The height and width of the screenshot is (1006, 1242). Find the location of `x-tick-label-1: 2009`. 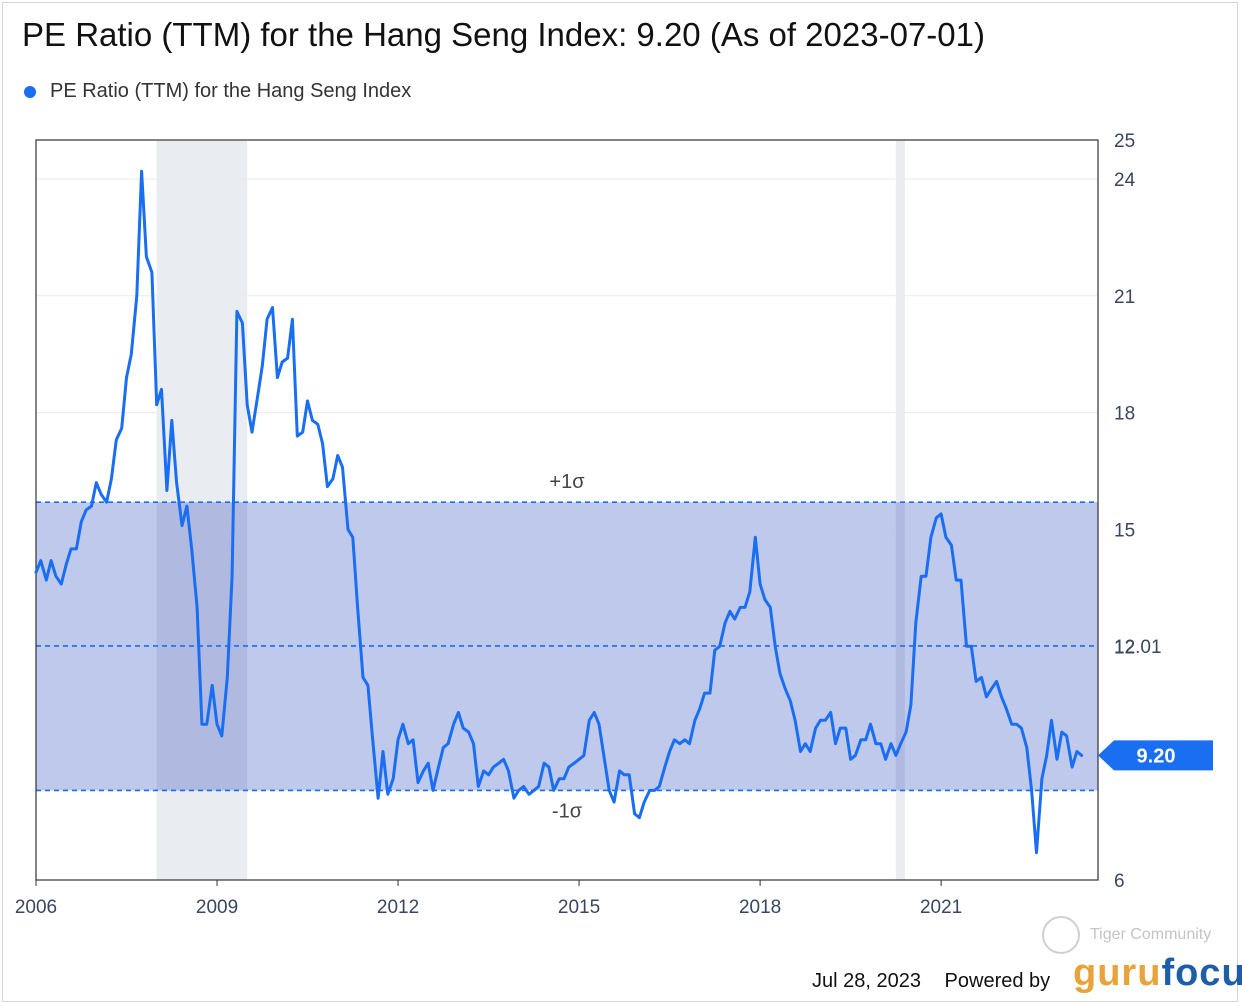

x-tick-label-1: 2009 is located at coordinates (217, 907).